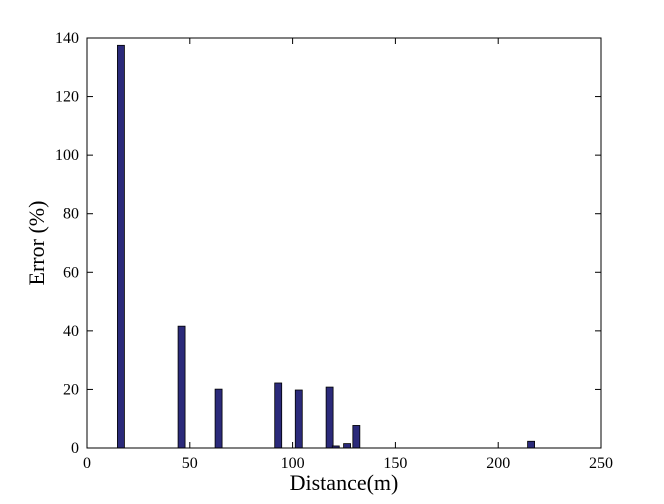 The height and width of the screenshot is (504, 664). I want to click on y-tick-label: 40, so click(71, 331).